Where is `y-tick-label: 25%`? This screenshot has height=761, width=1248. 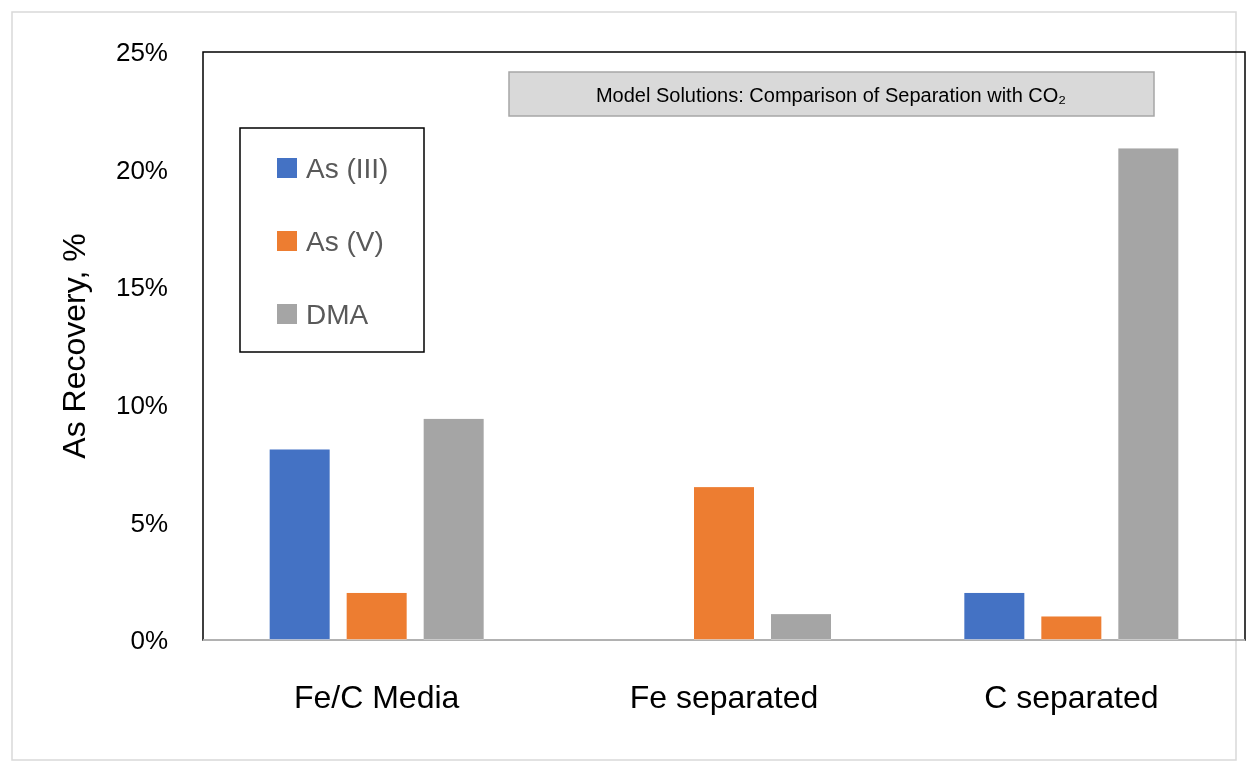 y-tick-label: 25% is located at coordinates (141, 52).